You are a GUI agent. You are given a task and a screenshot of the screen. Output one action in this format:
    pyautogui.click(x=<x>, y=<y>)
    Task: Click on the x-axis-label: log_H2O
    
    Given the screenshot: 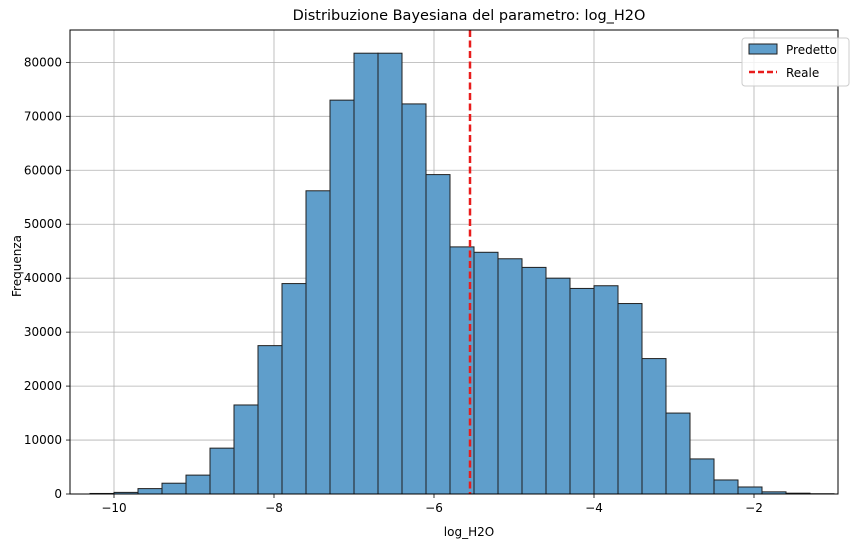 What is the action you would take?
    pyautogui.click(x=469, y=532)
    